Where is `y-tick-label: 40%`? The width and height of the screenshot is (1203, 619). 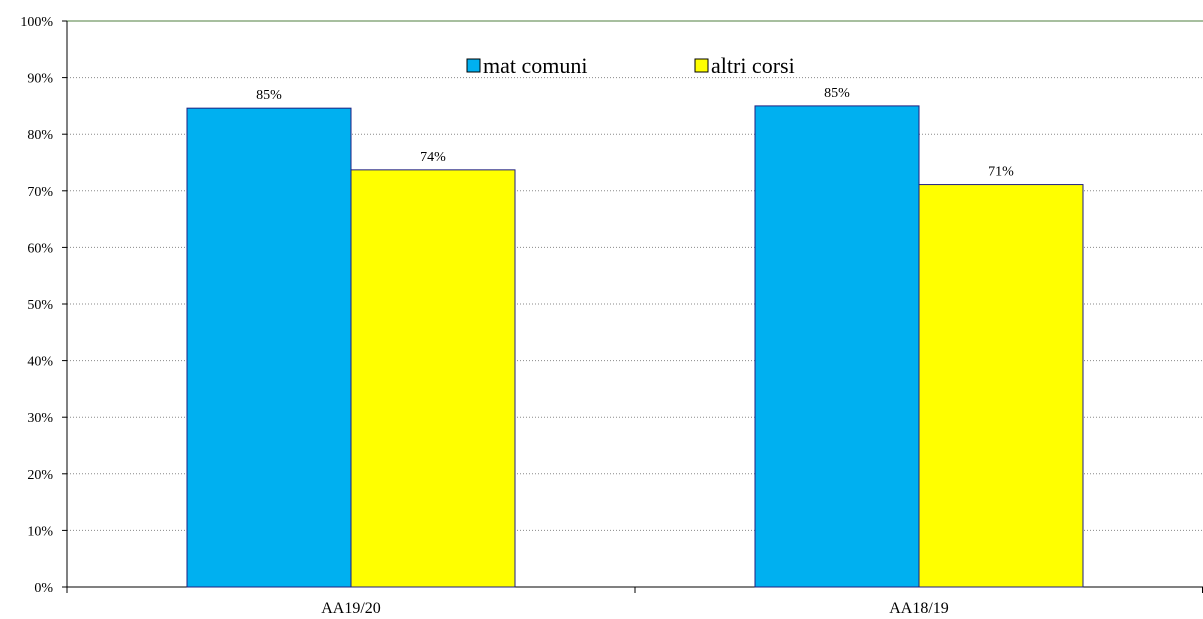
y-tick-label: 40% is located at coordinates (40, 362).